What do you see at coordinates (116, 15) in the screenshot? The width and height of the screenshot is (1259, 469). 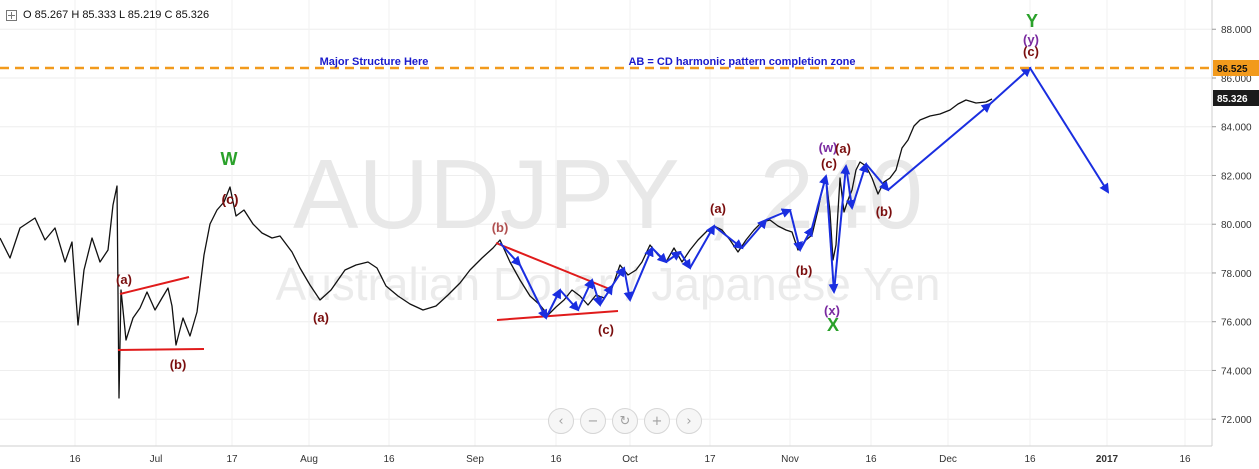 I see `ohlc-values: O 85.267 H 85.333 L 85.219 C 85.326` at bounding box center [116, 15].